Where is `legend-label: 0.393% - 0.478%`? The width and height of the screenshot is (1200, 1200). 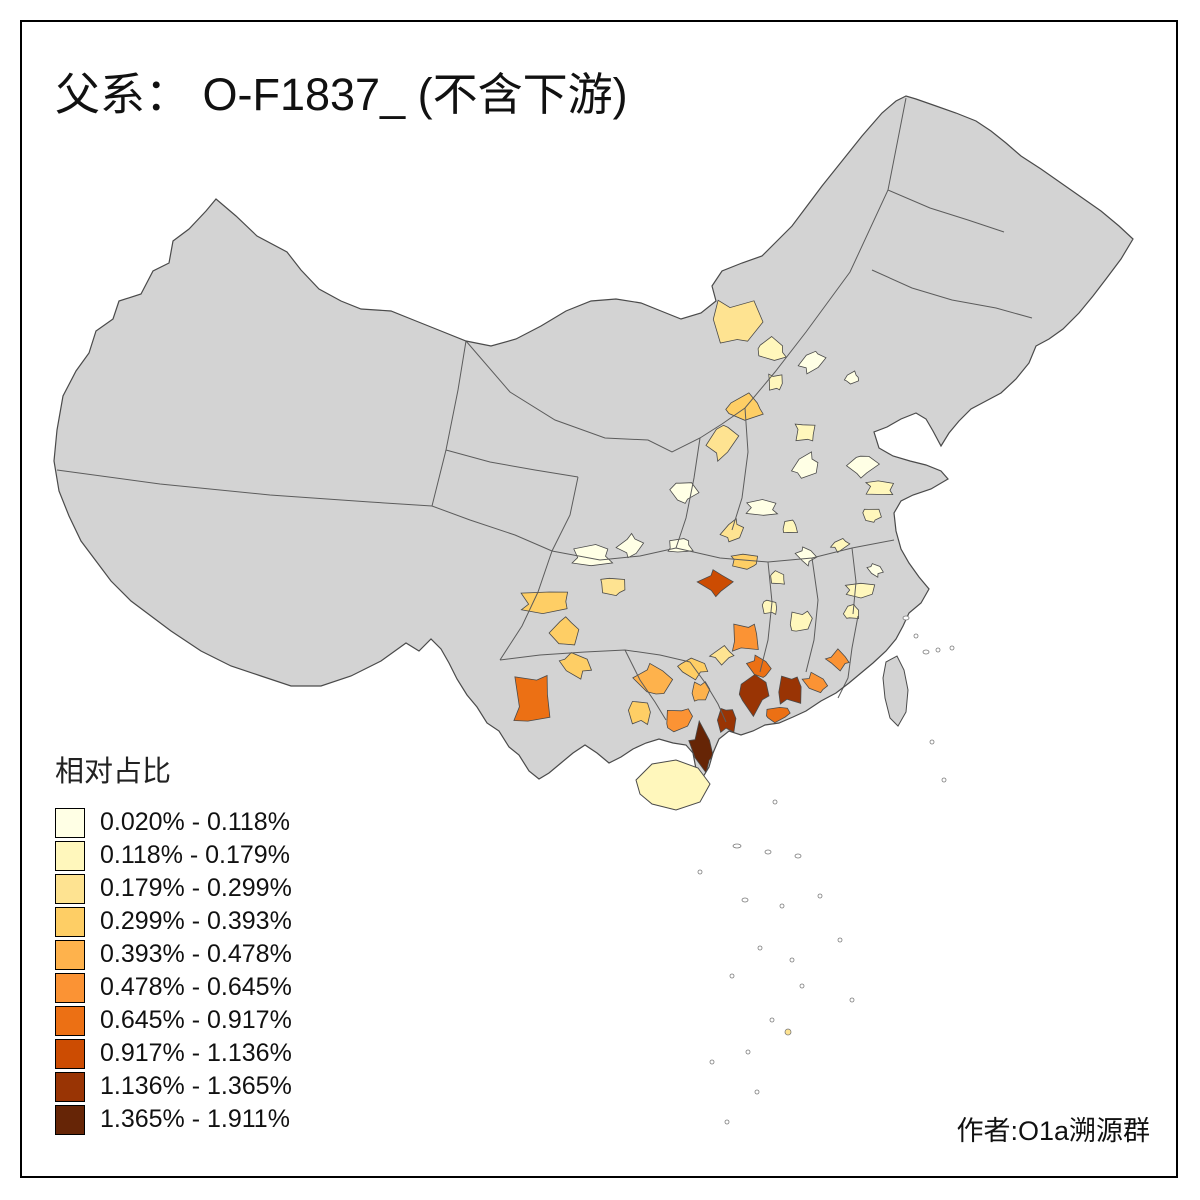 legend-label: 0.393% - 0.478% is located at coordinates (196, 954).